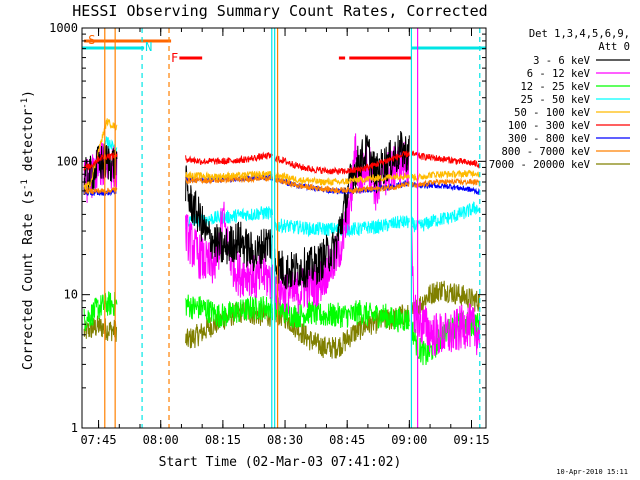 This screenshot has height=480, width=640. What do you see at coordinates (555, 87) in the screenshot?
I see `legend-entry-label: 12 - 25 keV` at bounding box center [555, 87].